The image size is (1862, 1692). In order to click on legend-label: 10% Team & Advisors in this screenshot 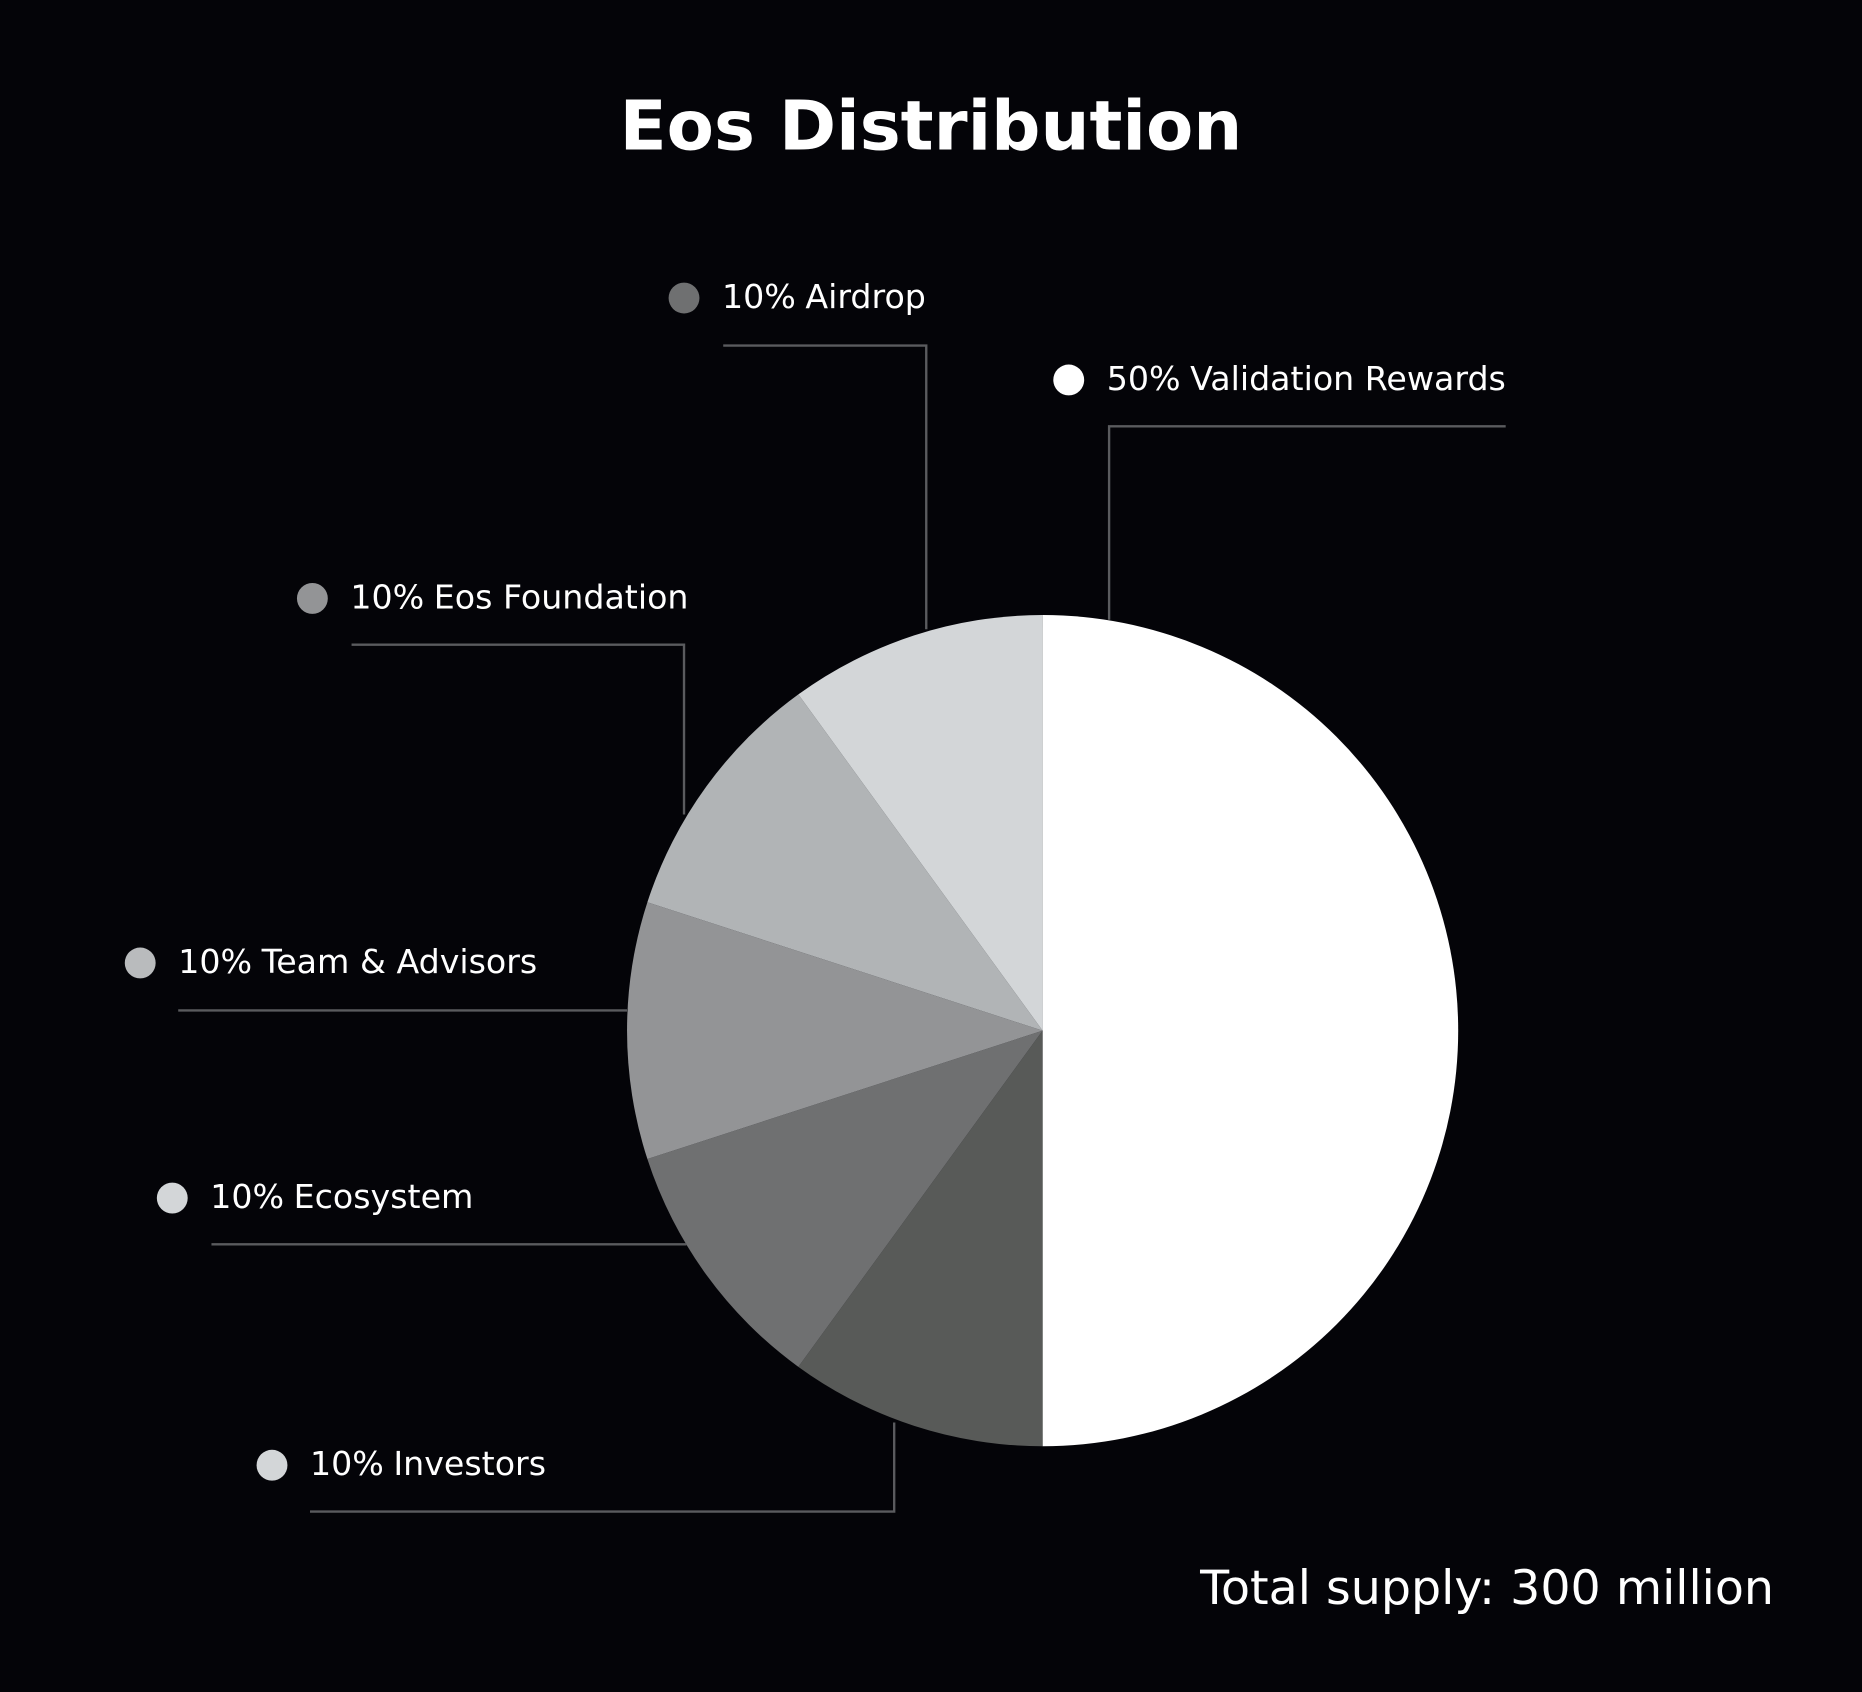, I will do `click(357, 960)`.